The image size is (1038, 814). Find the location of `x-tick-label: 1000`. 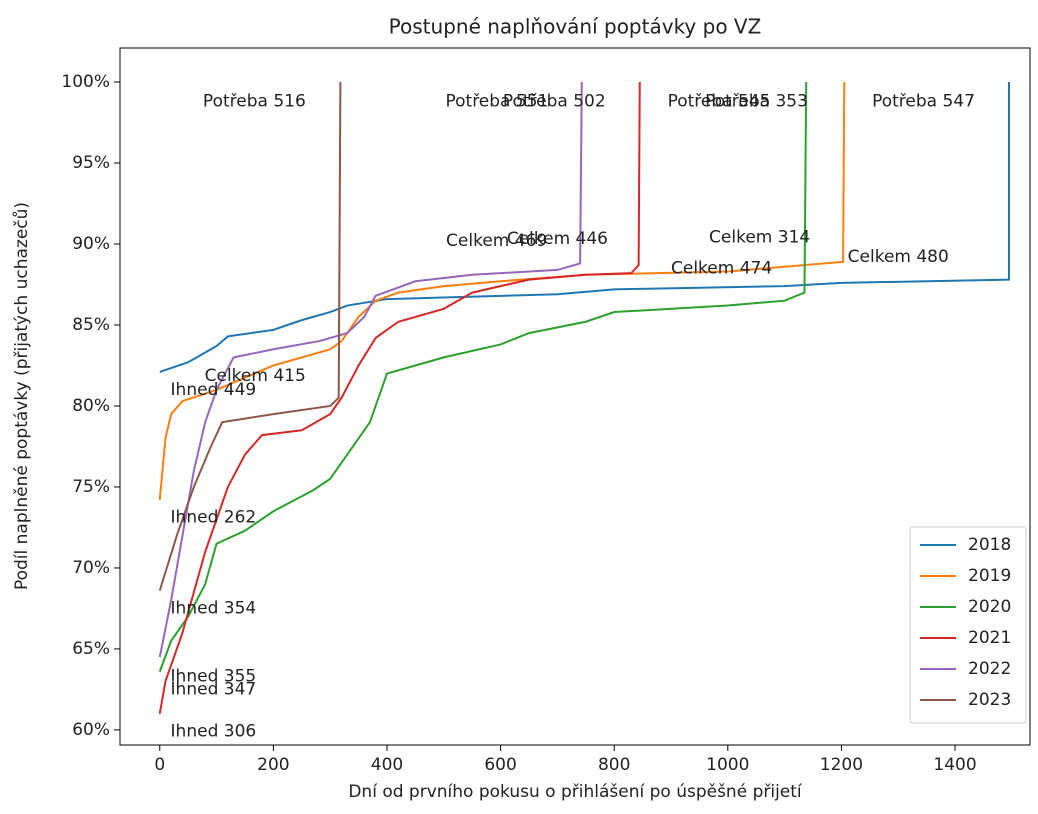

x-tick-label: 1000 is located at coordinates (727, 765).